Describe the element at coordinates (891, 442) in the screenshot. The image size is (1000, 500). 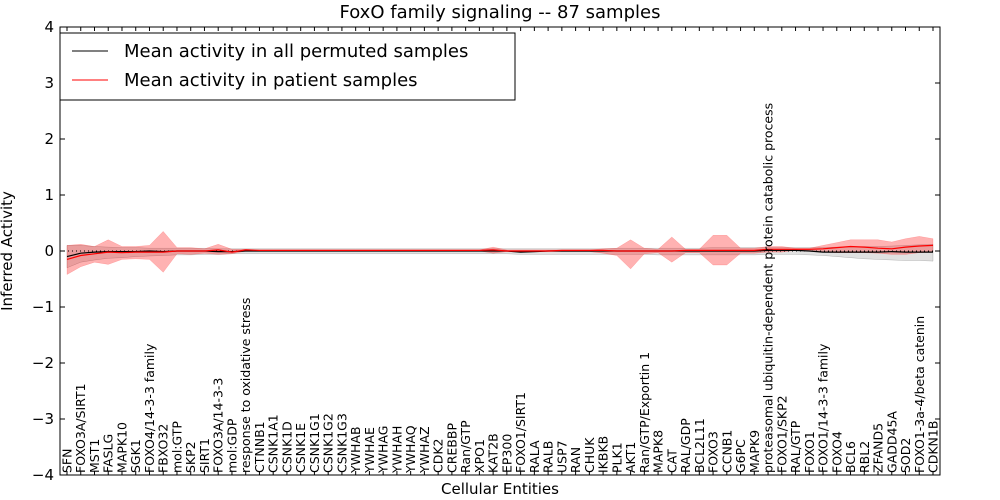
I see `x-tick-label: GADD45A` at that location.